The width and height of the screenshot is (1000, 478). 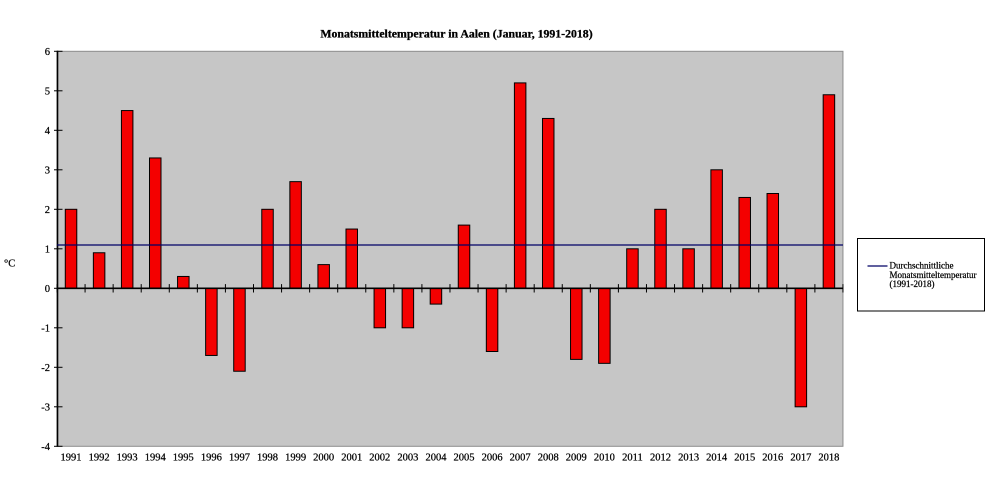 What do you see at coordinates (464, 458) in the screenshot?
I see `svg-text: 2005` at bounding box center [464, 458].